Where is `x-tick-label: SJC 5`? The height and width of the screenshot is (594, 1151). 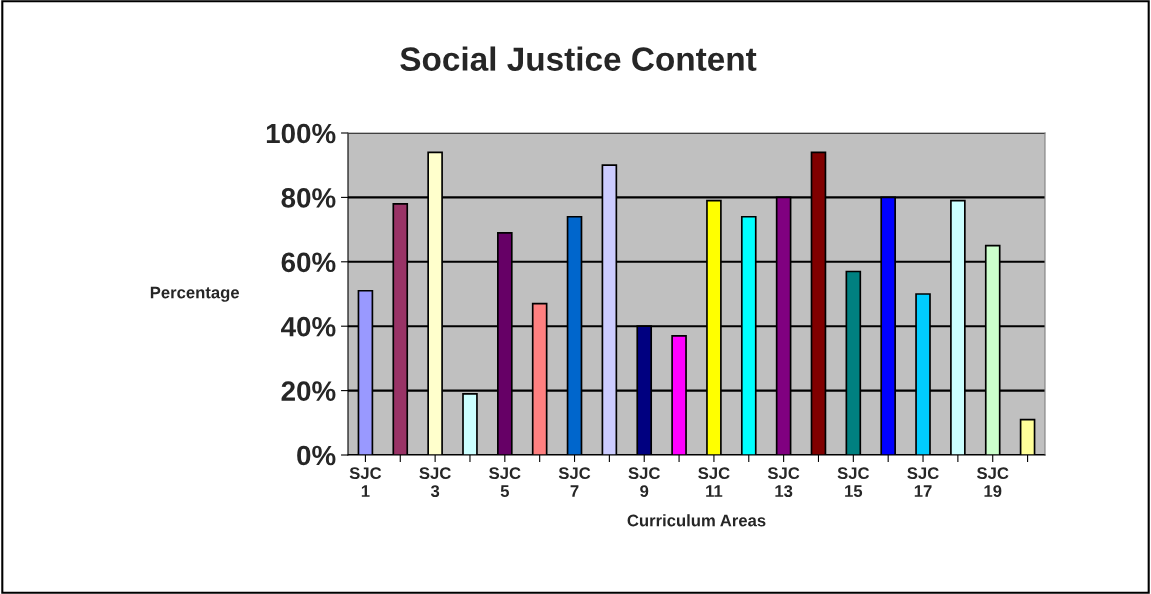
x-tick-label: SJC 5 is located at coordinates (505, 482).